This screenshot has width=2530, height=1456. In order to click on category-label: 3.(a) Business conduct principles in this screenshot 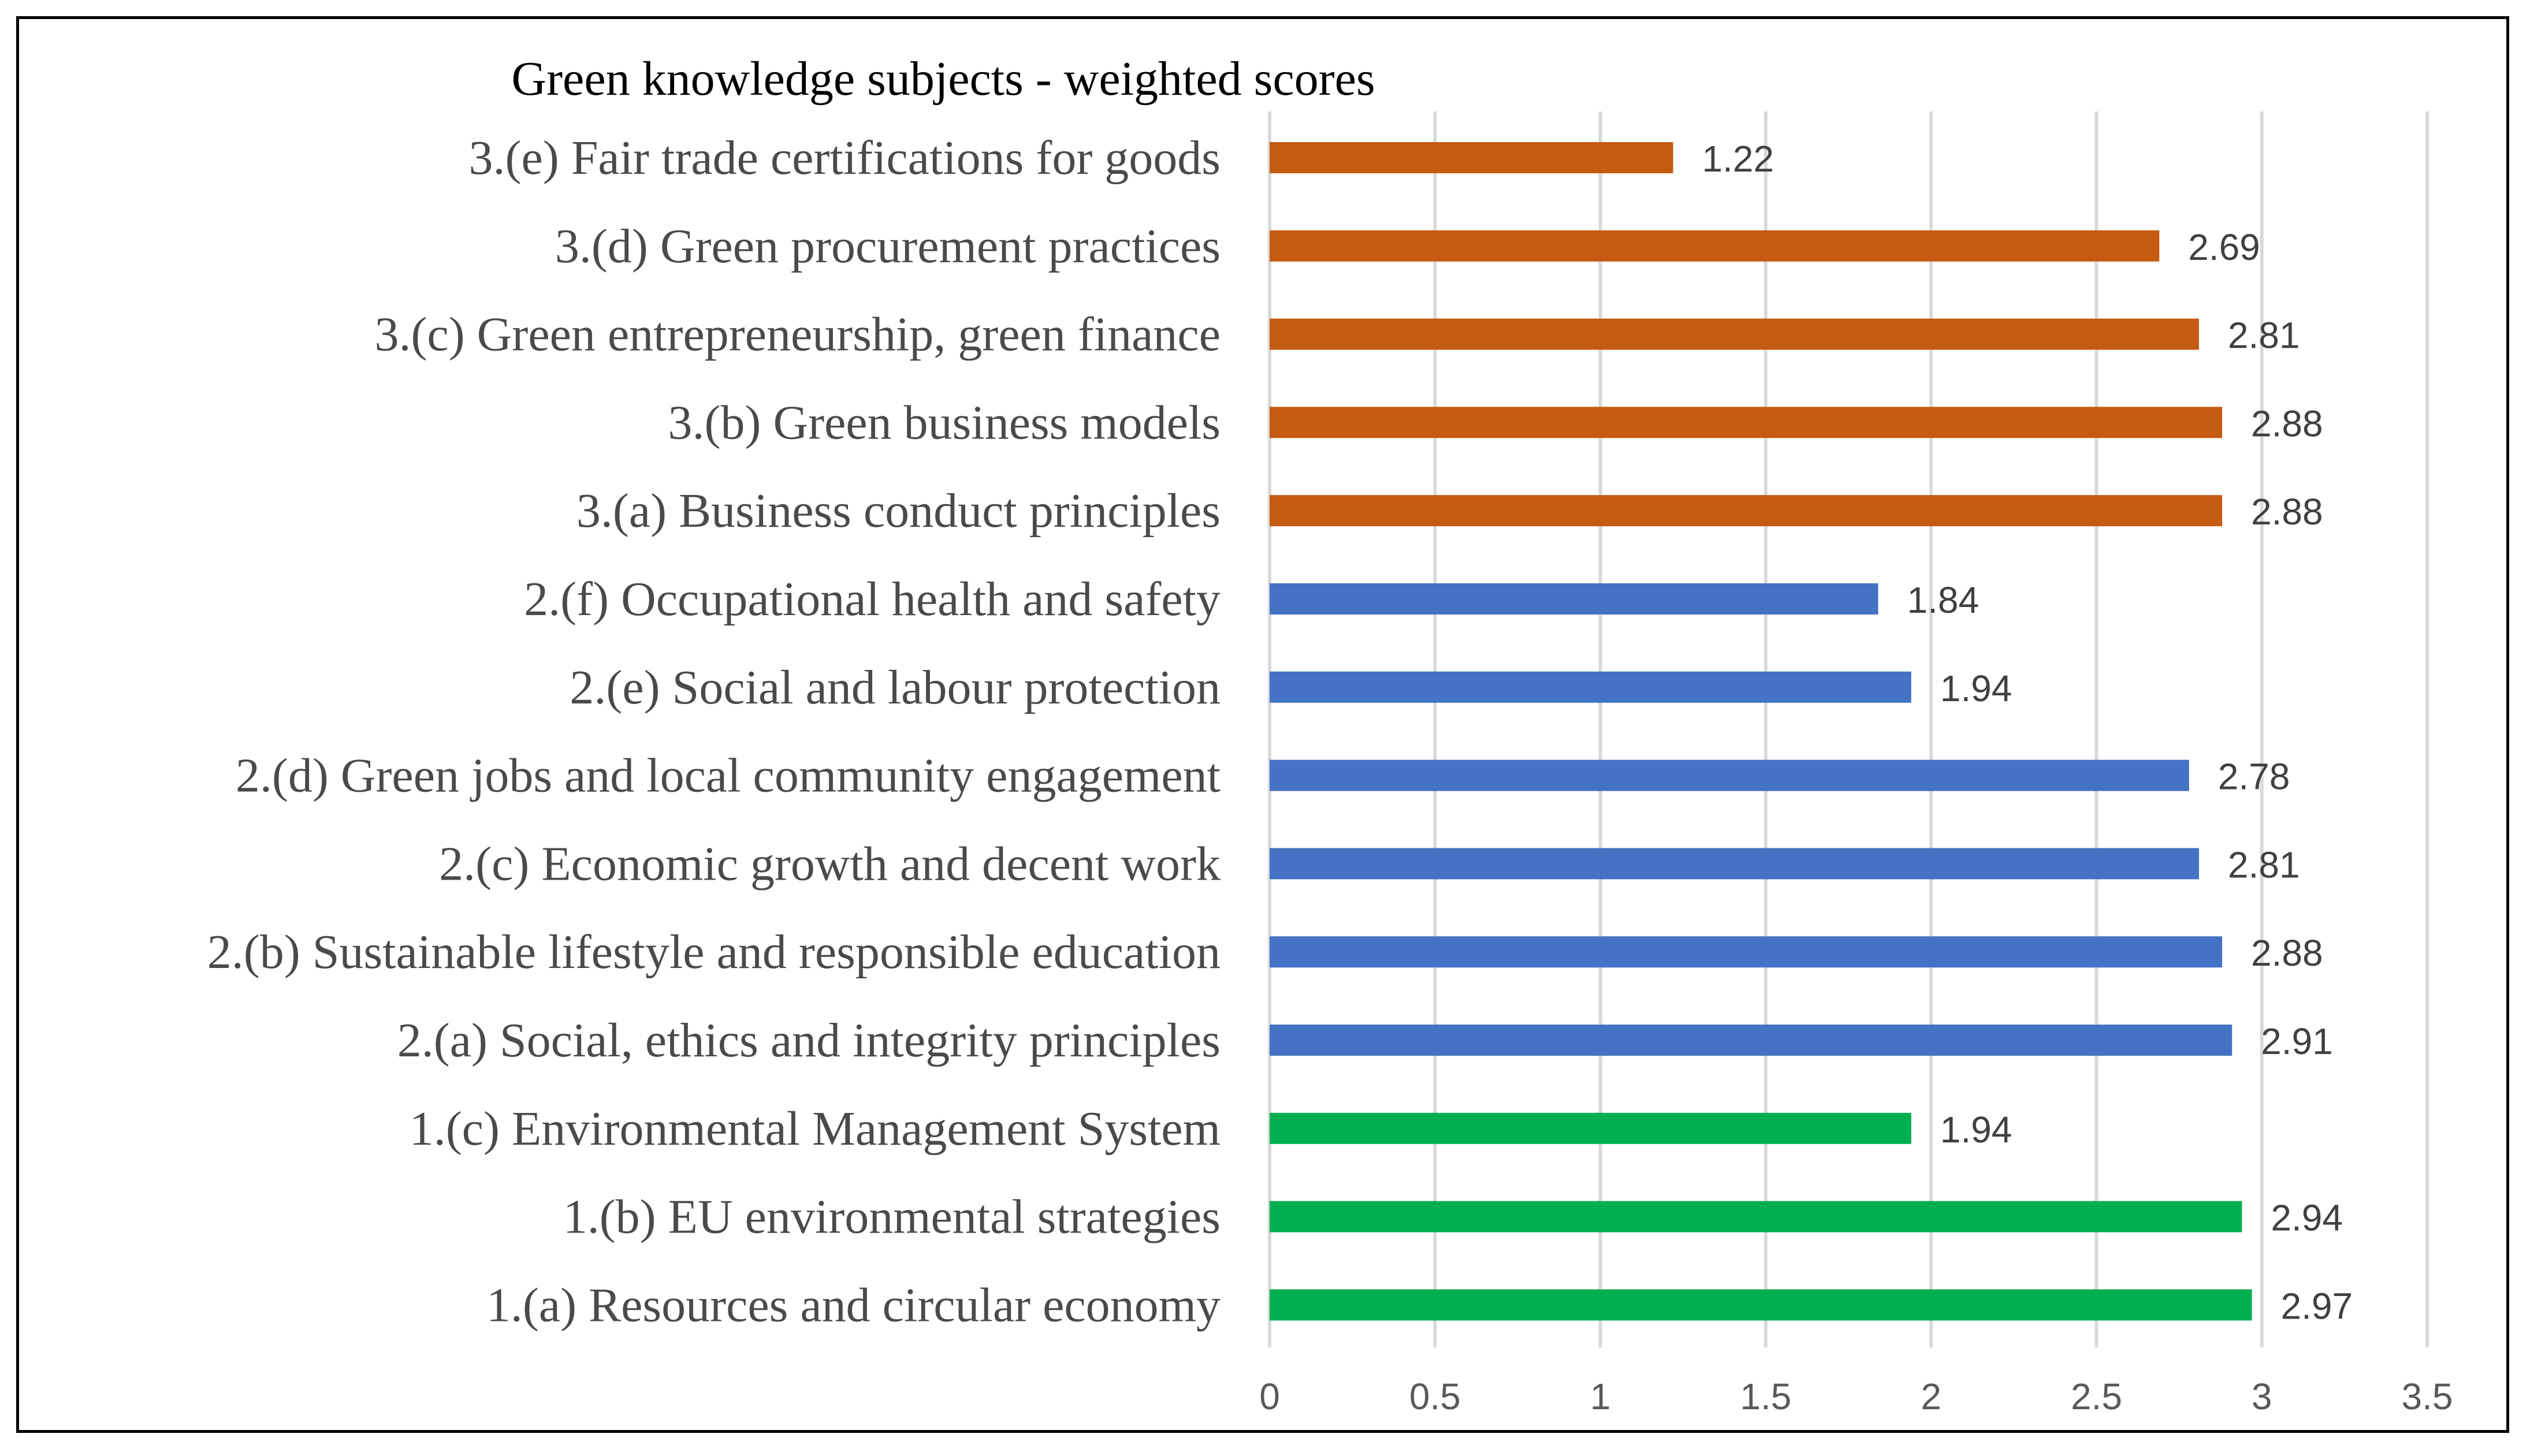, I will do `click(899, 511)`.